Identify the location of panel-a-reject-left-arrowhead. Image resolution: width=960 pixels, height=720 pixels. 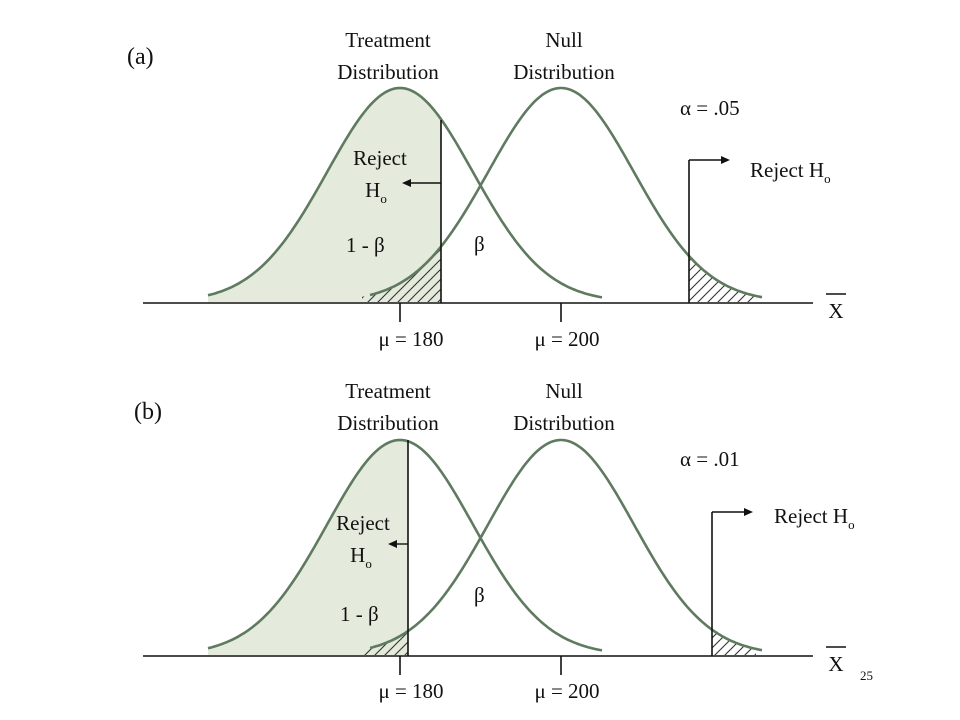
(406, 183).